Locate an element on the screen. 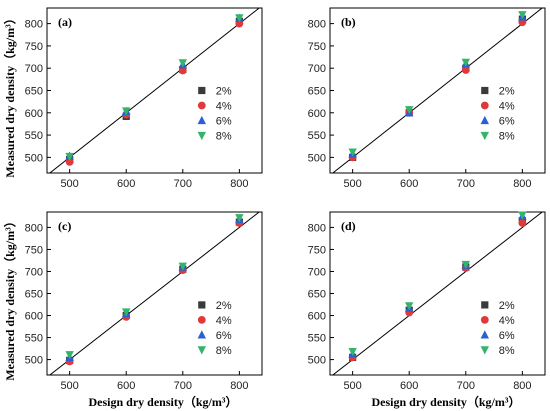 The image size is (550, 411). y-axis-title-top: Measured dry density（kg/m³） is located at coordinates (9, 94).